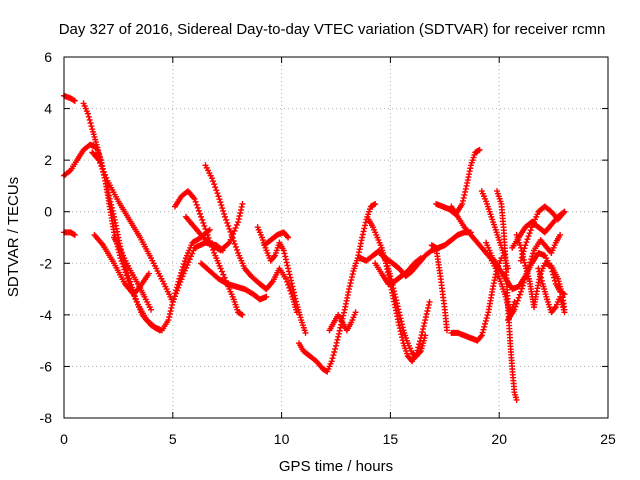  I want to click on x-tick-label: 25, so click(608, 439).